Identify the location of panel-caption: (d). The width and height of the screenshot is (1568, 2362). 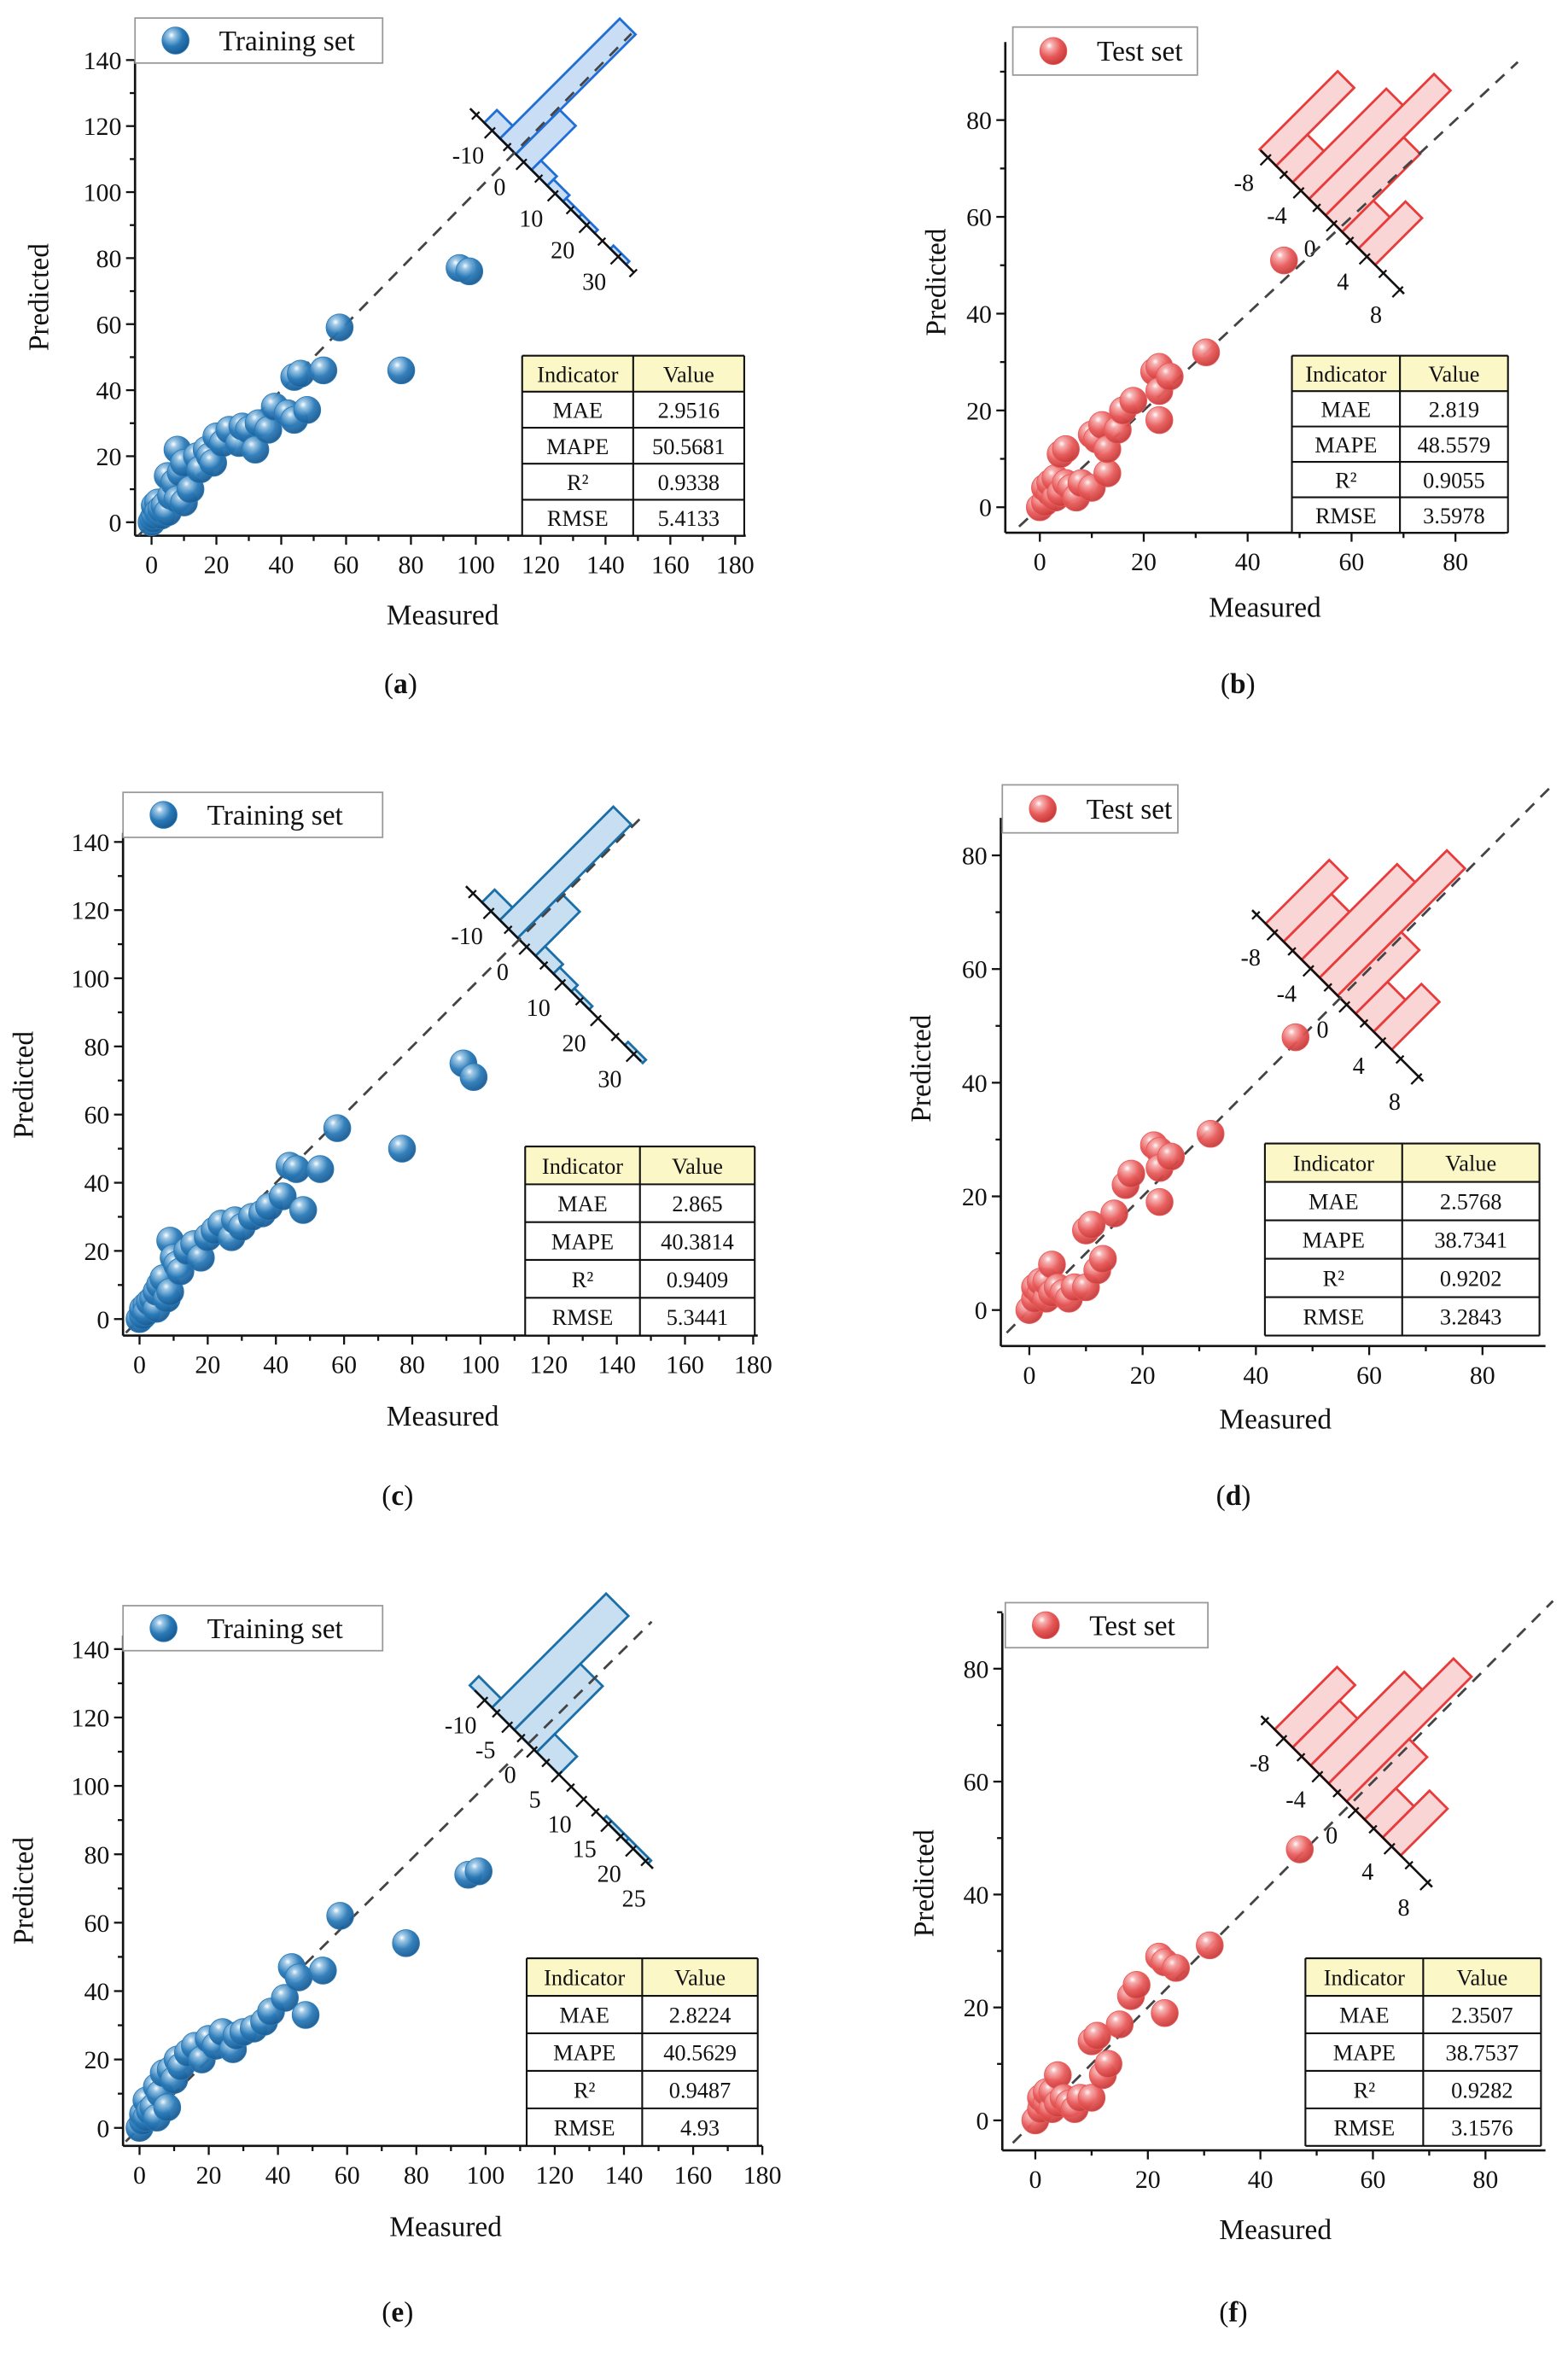
(1233, 1496).